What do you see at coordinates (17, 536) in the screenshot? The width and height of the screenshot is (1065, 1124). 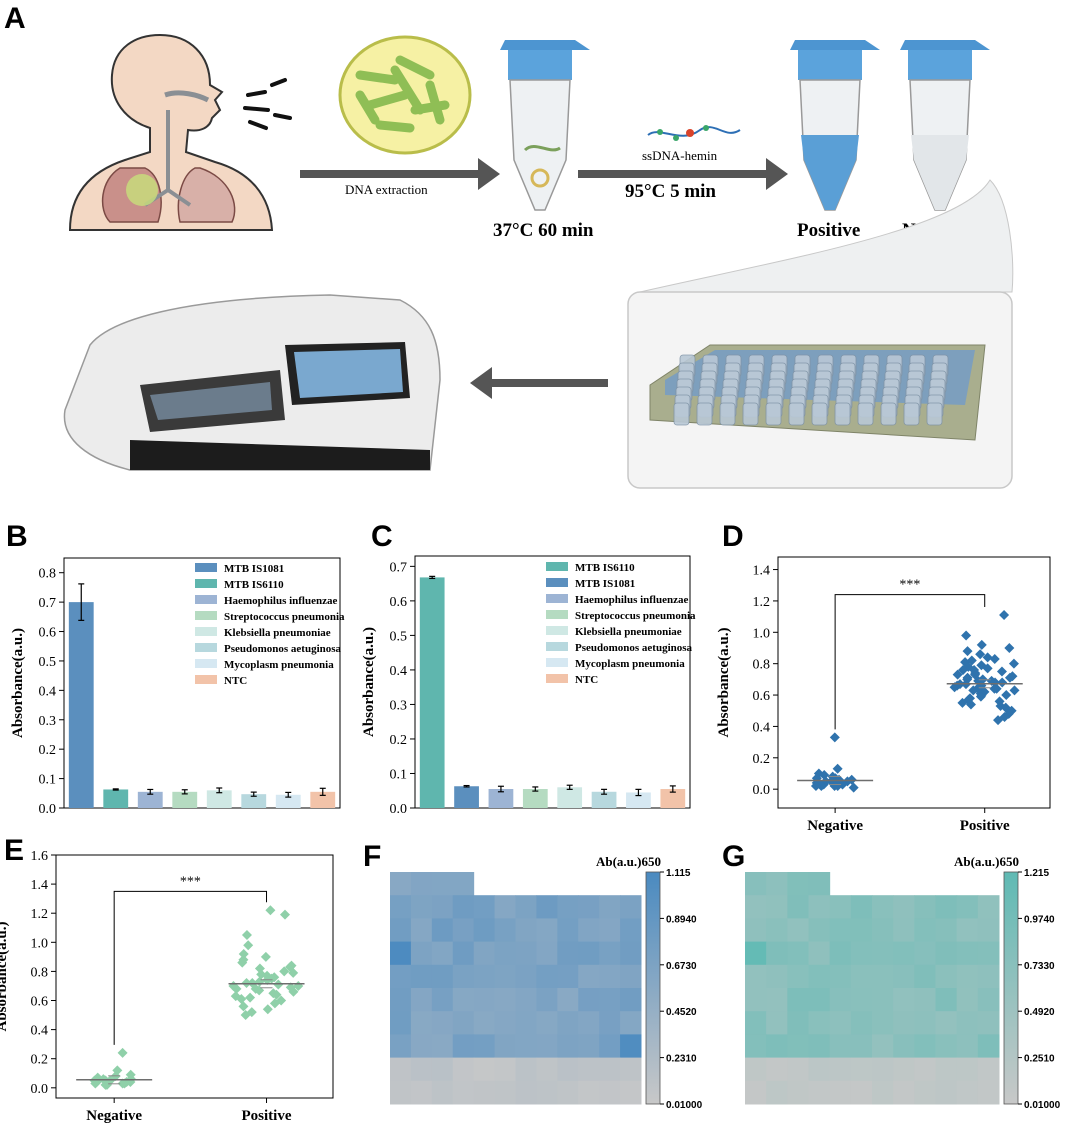 I see `panel-label-b: B` at bounding box center [17, 536].